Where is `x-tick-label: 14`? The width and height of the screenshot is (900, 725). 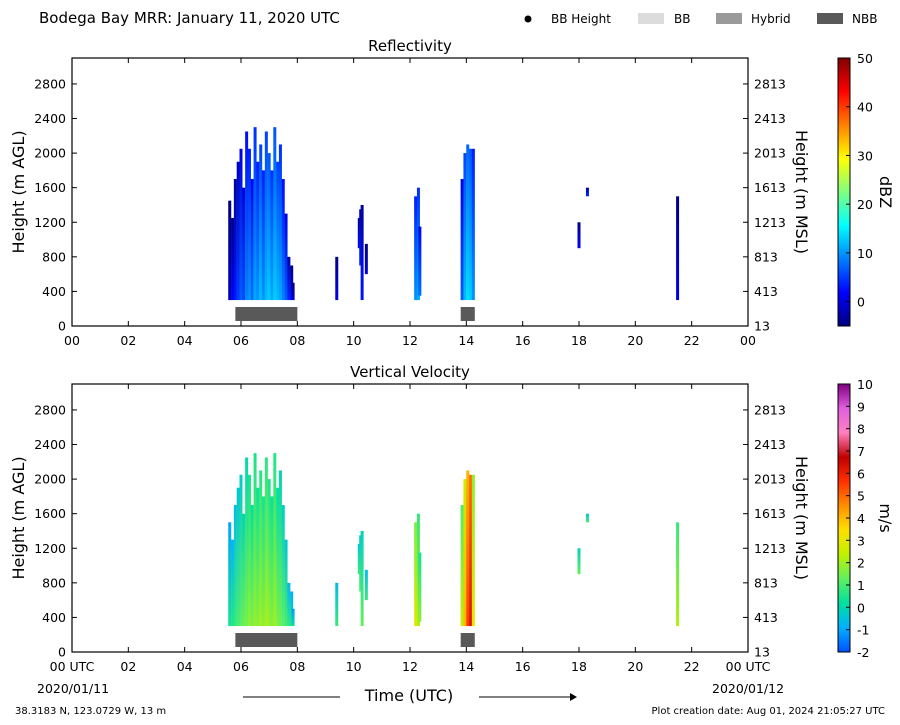
x-tick-label: 14 is located at coordinates (466, 666).